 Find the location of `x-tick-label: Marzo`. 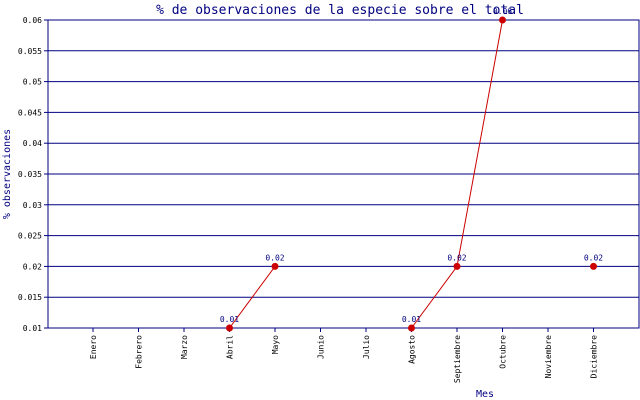

x-tick-label: Marzo is located at coordinates (184, 347).